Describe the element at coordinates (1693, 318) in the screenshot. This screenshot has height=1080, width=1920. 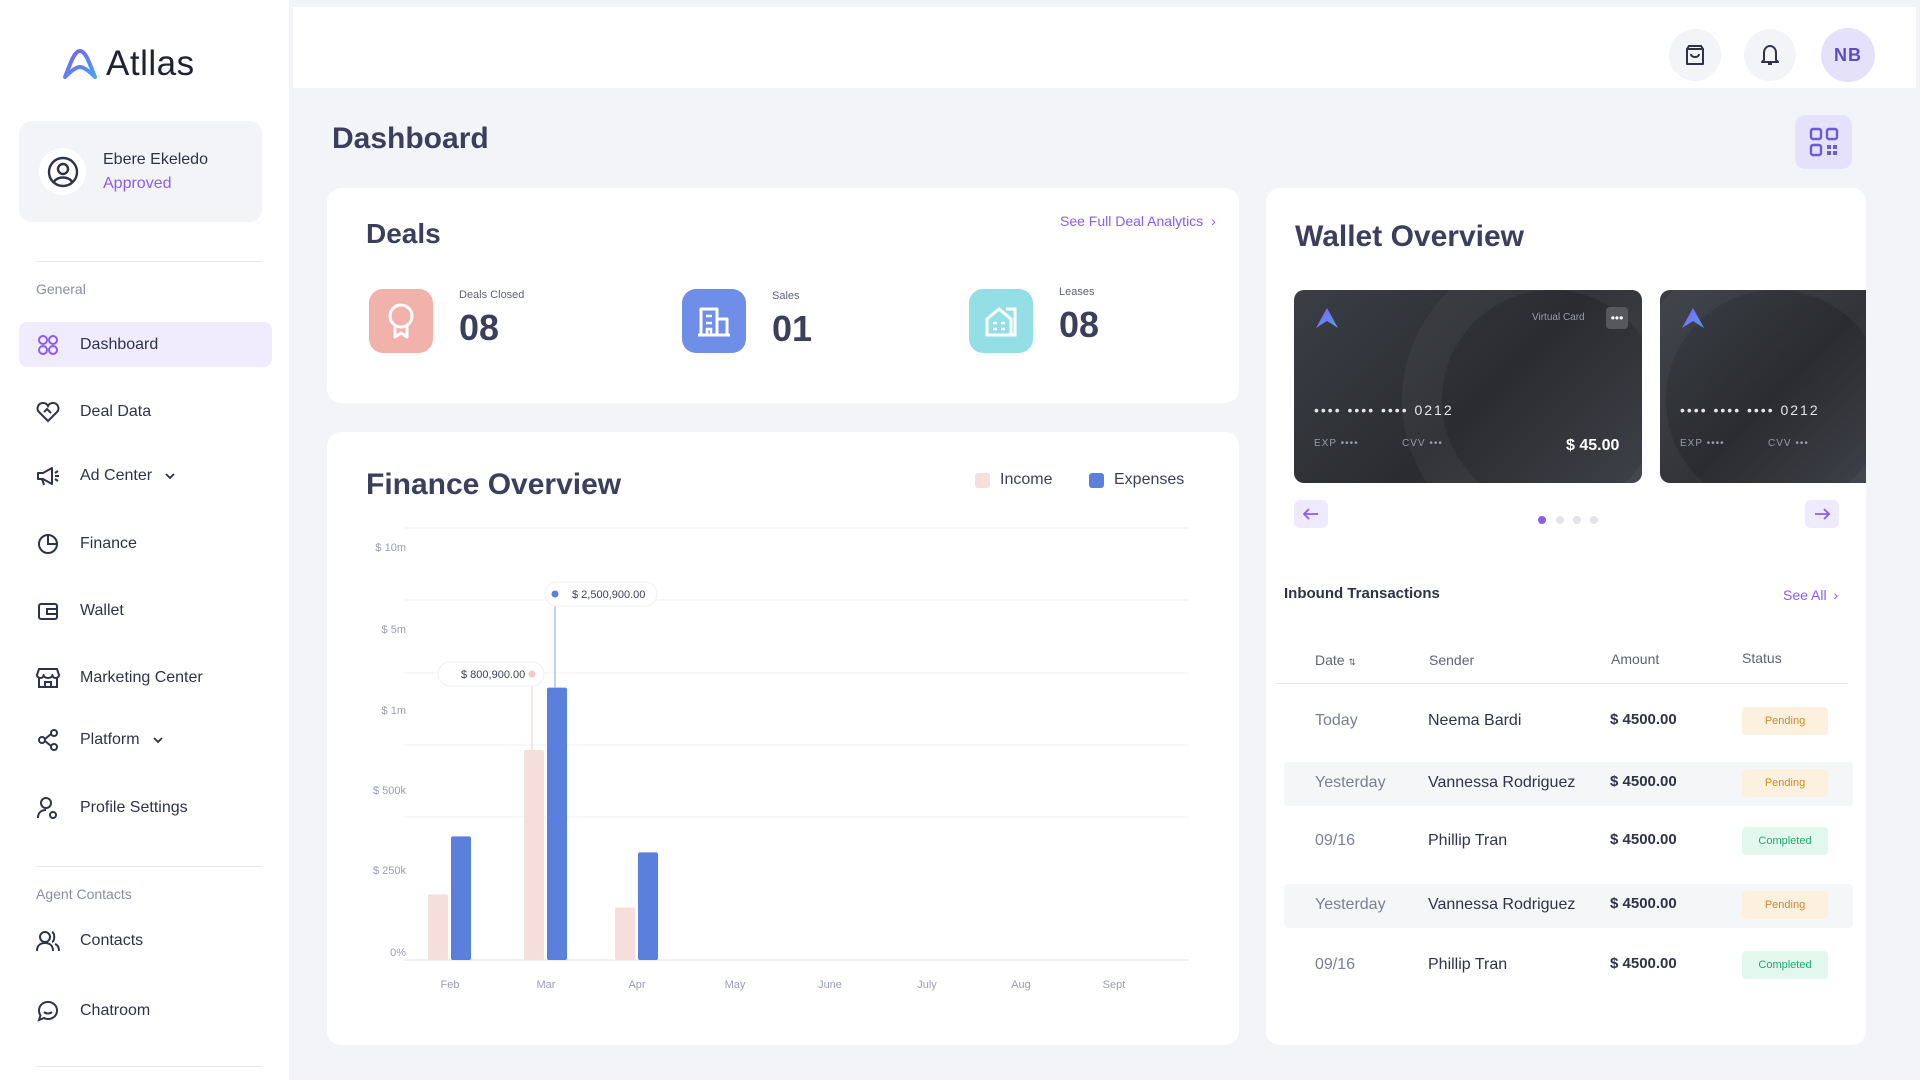
I see `atllas-card-logo-icon` at that location.